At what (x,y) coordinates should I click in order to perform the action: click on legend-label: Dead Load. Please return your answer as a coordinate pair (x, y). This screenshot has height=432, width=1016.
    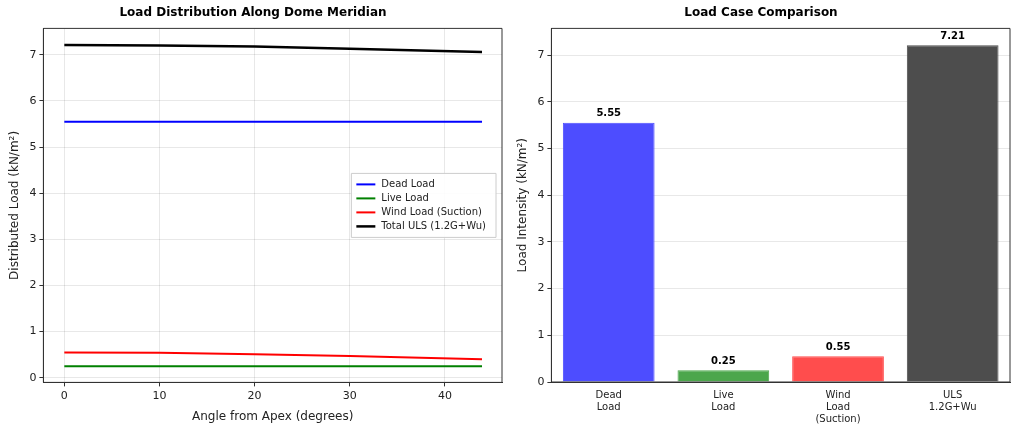
    Looking at the image, I should click on (408, 183).